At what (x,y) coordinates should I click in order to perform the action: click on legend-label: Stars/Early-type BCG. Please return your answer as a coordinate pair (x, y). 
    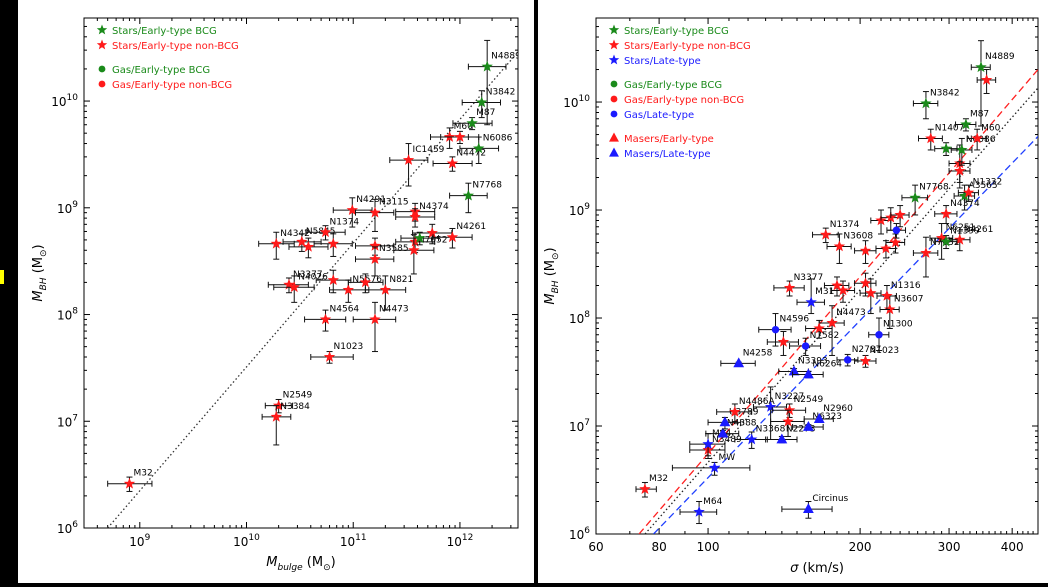
    Looking at the image, I should click on (676, 31).